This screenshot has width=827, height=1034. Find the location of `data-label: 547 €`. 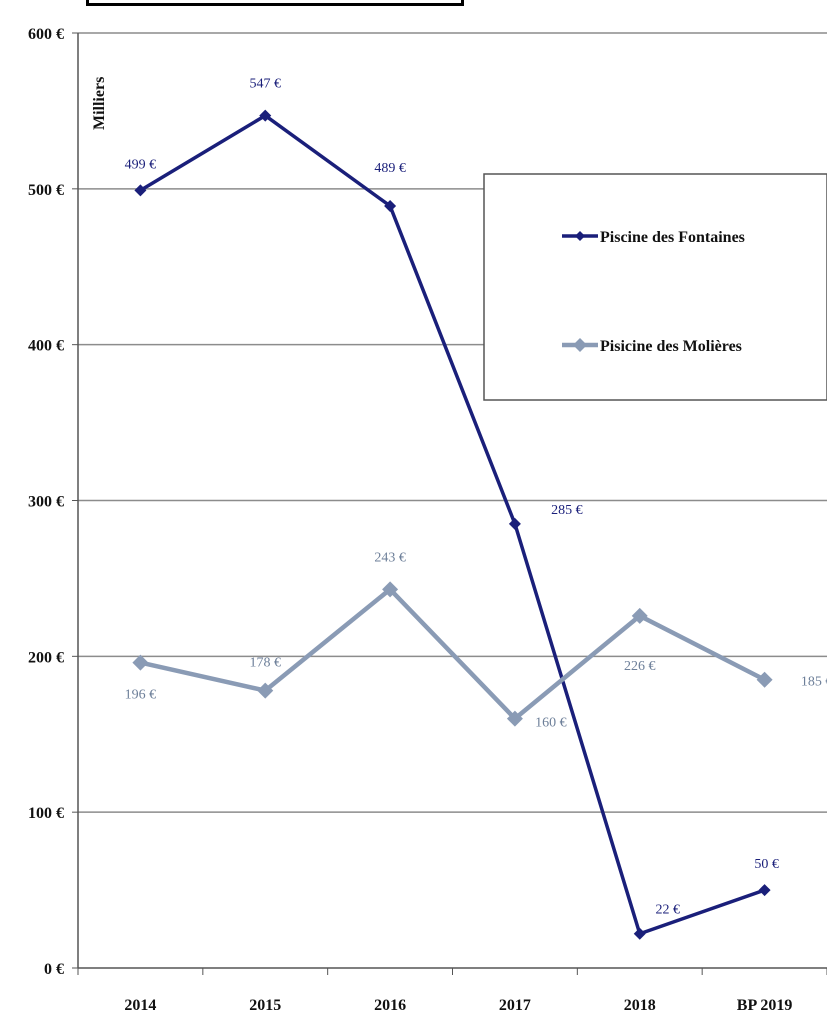

data-label: 547 € is located at coordinates (266, 84).